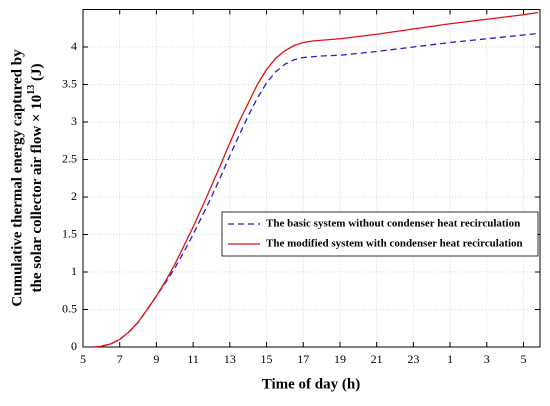 The height and width of the screenshot is (406, 550). Describe the element at coordinates (69, 233) in the screenshot. I see `y-tick-label: 1.5` at that location.